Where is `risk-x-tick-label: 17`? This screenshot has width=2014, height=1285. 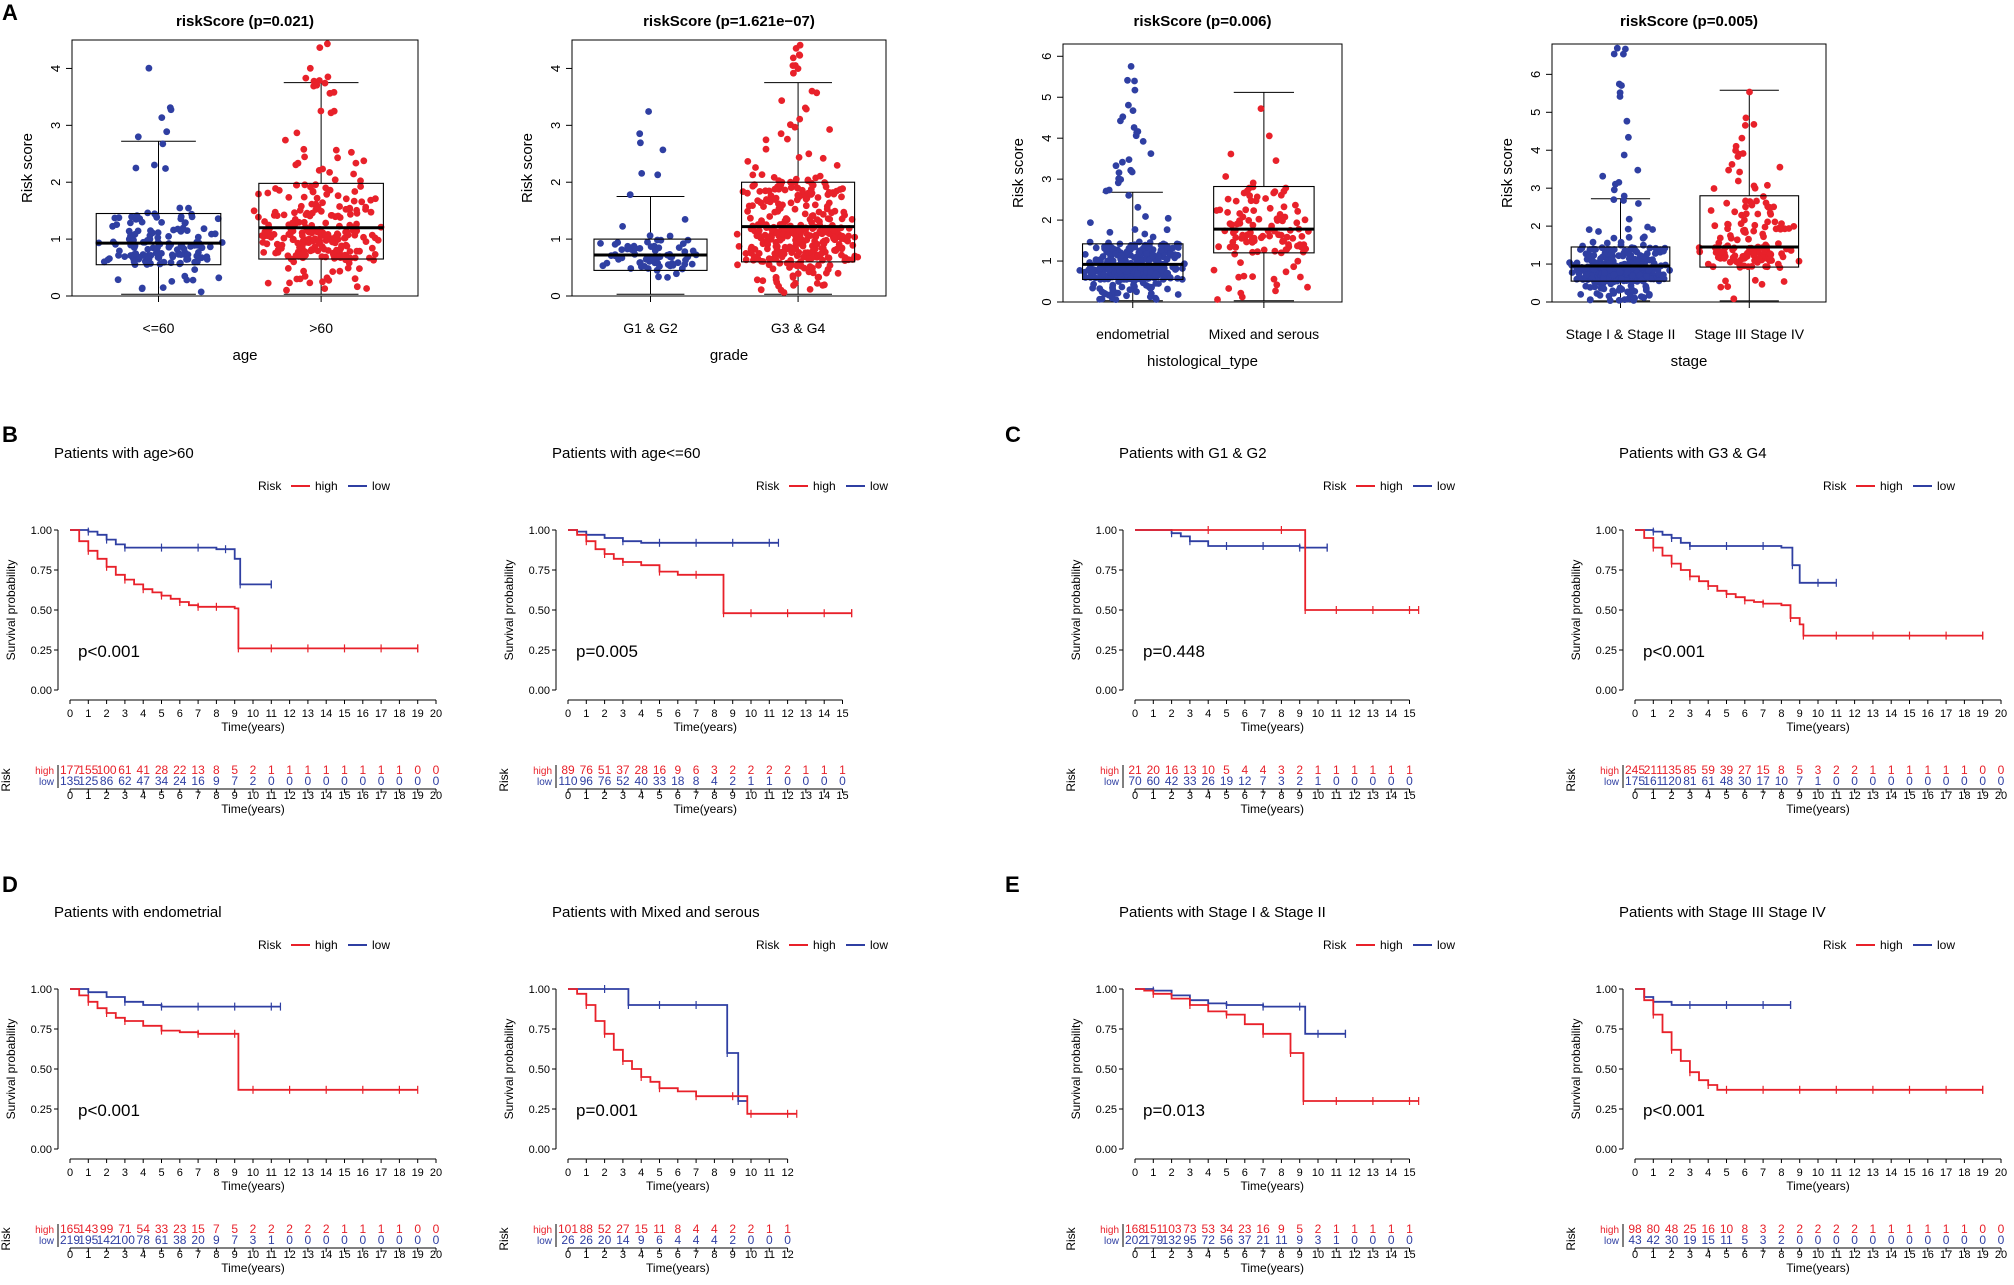 risk-x-tick-label: 17 is located at coordinates (1946, 796).